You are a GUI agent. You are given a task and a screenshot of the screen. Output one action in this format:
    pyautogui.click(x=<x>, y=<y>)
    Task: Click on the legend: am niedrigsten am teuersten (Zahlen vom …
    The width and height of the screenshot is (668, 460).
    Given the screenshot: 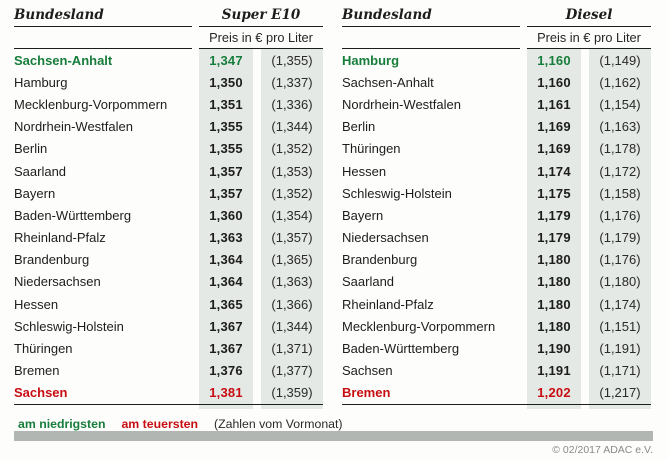 What is the action you would take?
    pyautogui.click(x=180, y=424)
    